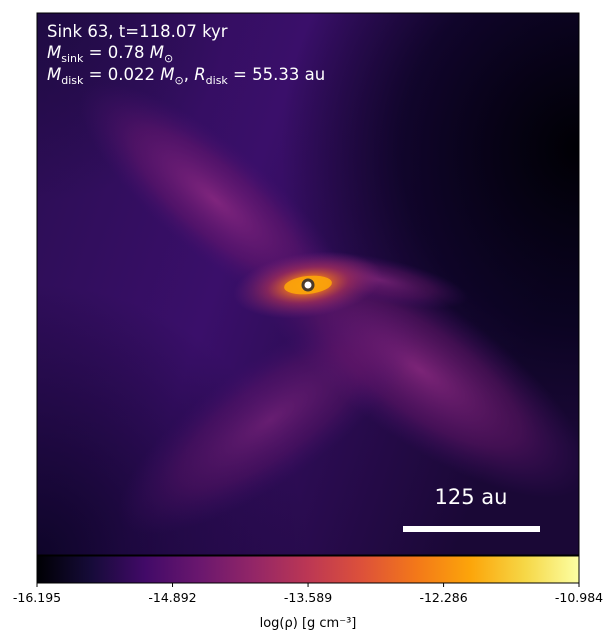 This screenshot has width=616, height=644. I want to click on scale-bar, so click(471, 529).